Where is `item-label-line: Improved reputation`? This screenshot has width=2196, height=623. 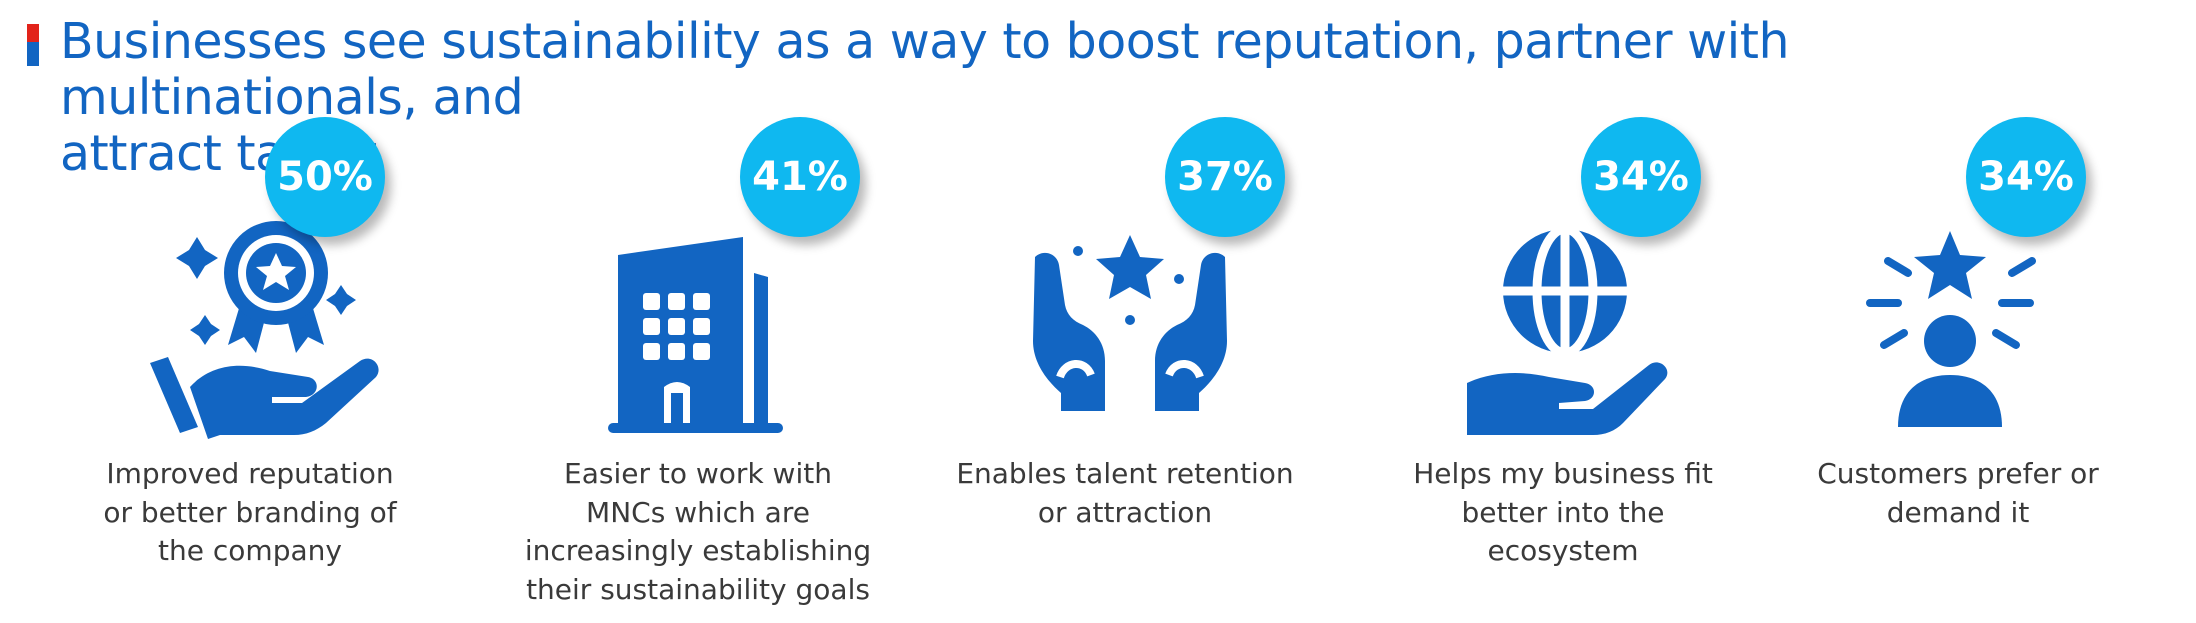 item-label-line: Improved reputation is located at coordinates (250, 473).